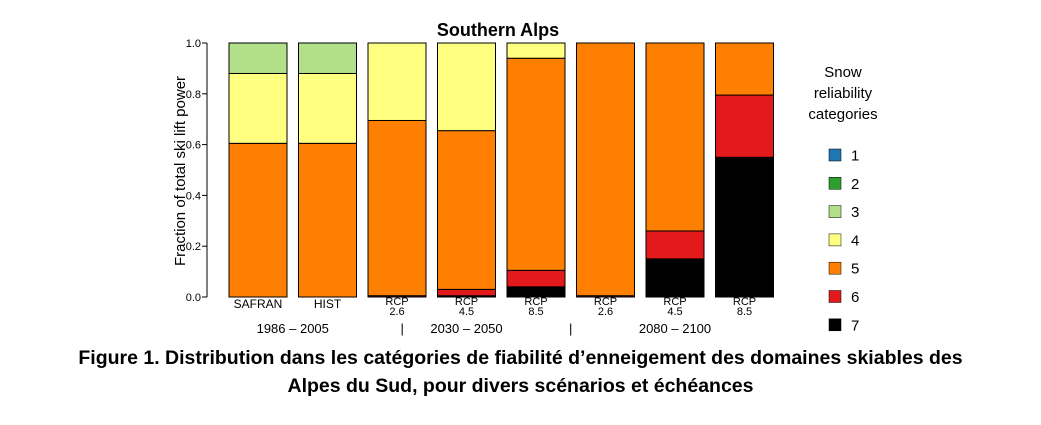 The width and height of the screenshot is (1041, 425). Describe the element at coordinates (843, 93) in the screenshot. I see `legend-title: reliability` at that location.